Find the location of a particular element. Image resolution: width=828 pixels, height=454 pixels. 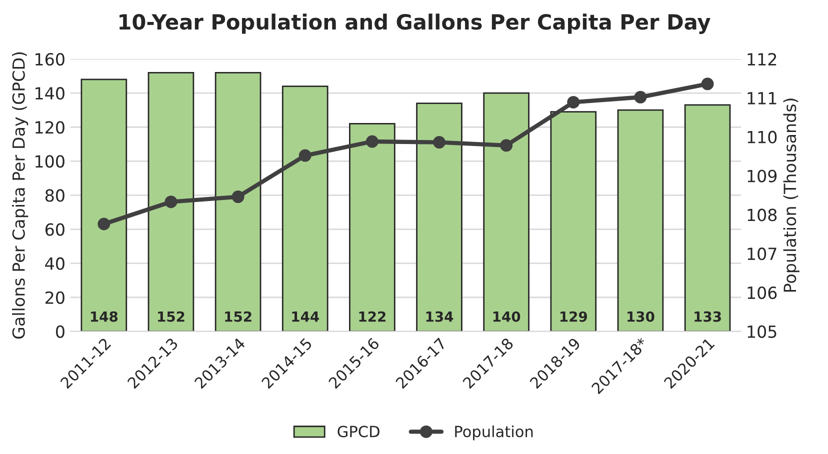

data-label: 130 is located at coordinates (641, 316).